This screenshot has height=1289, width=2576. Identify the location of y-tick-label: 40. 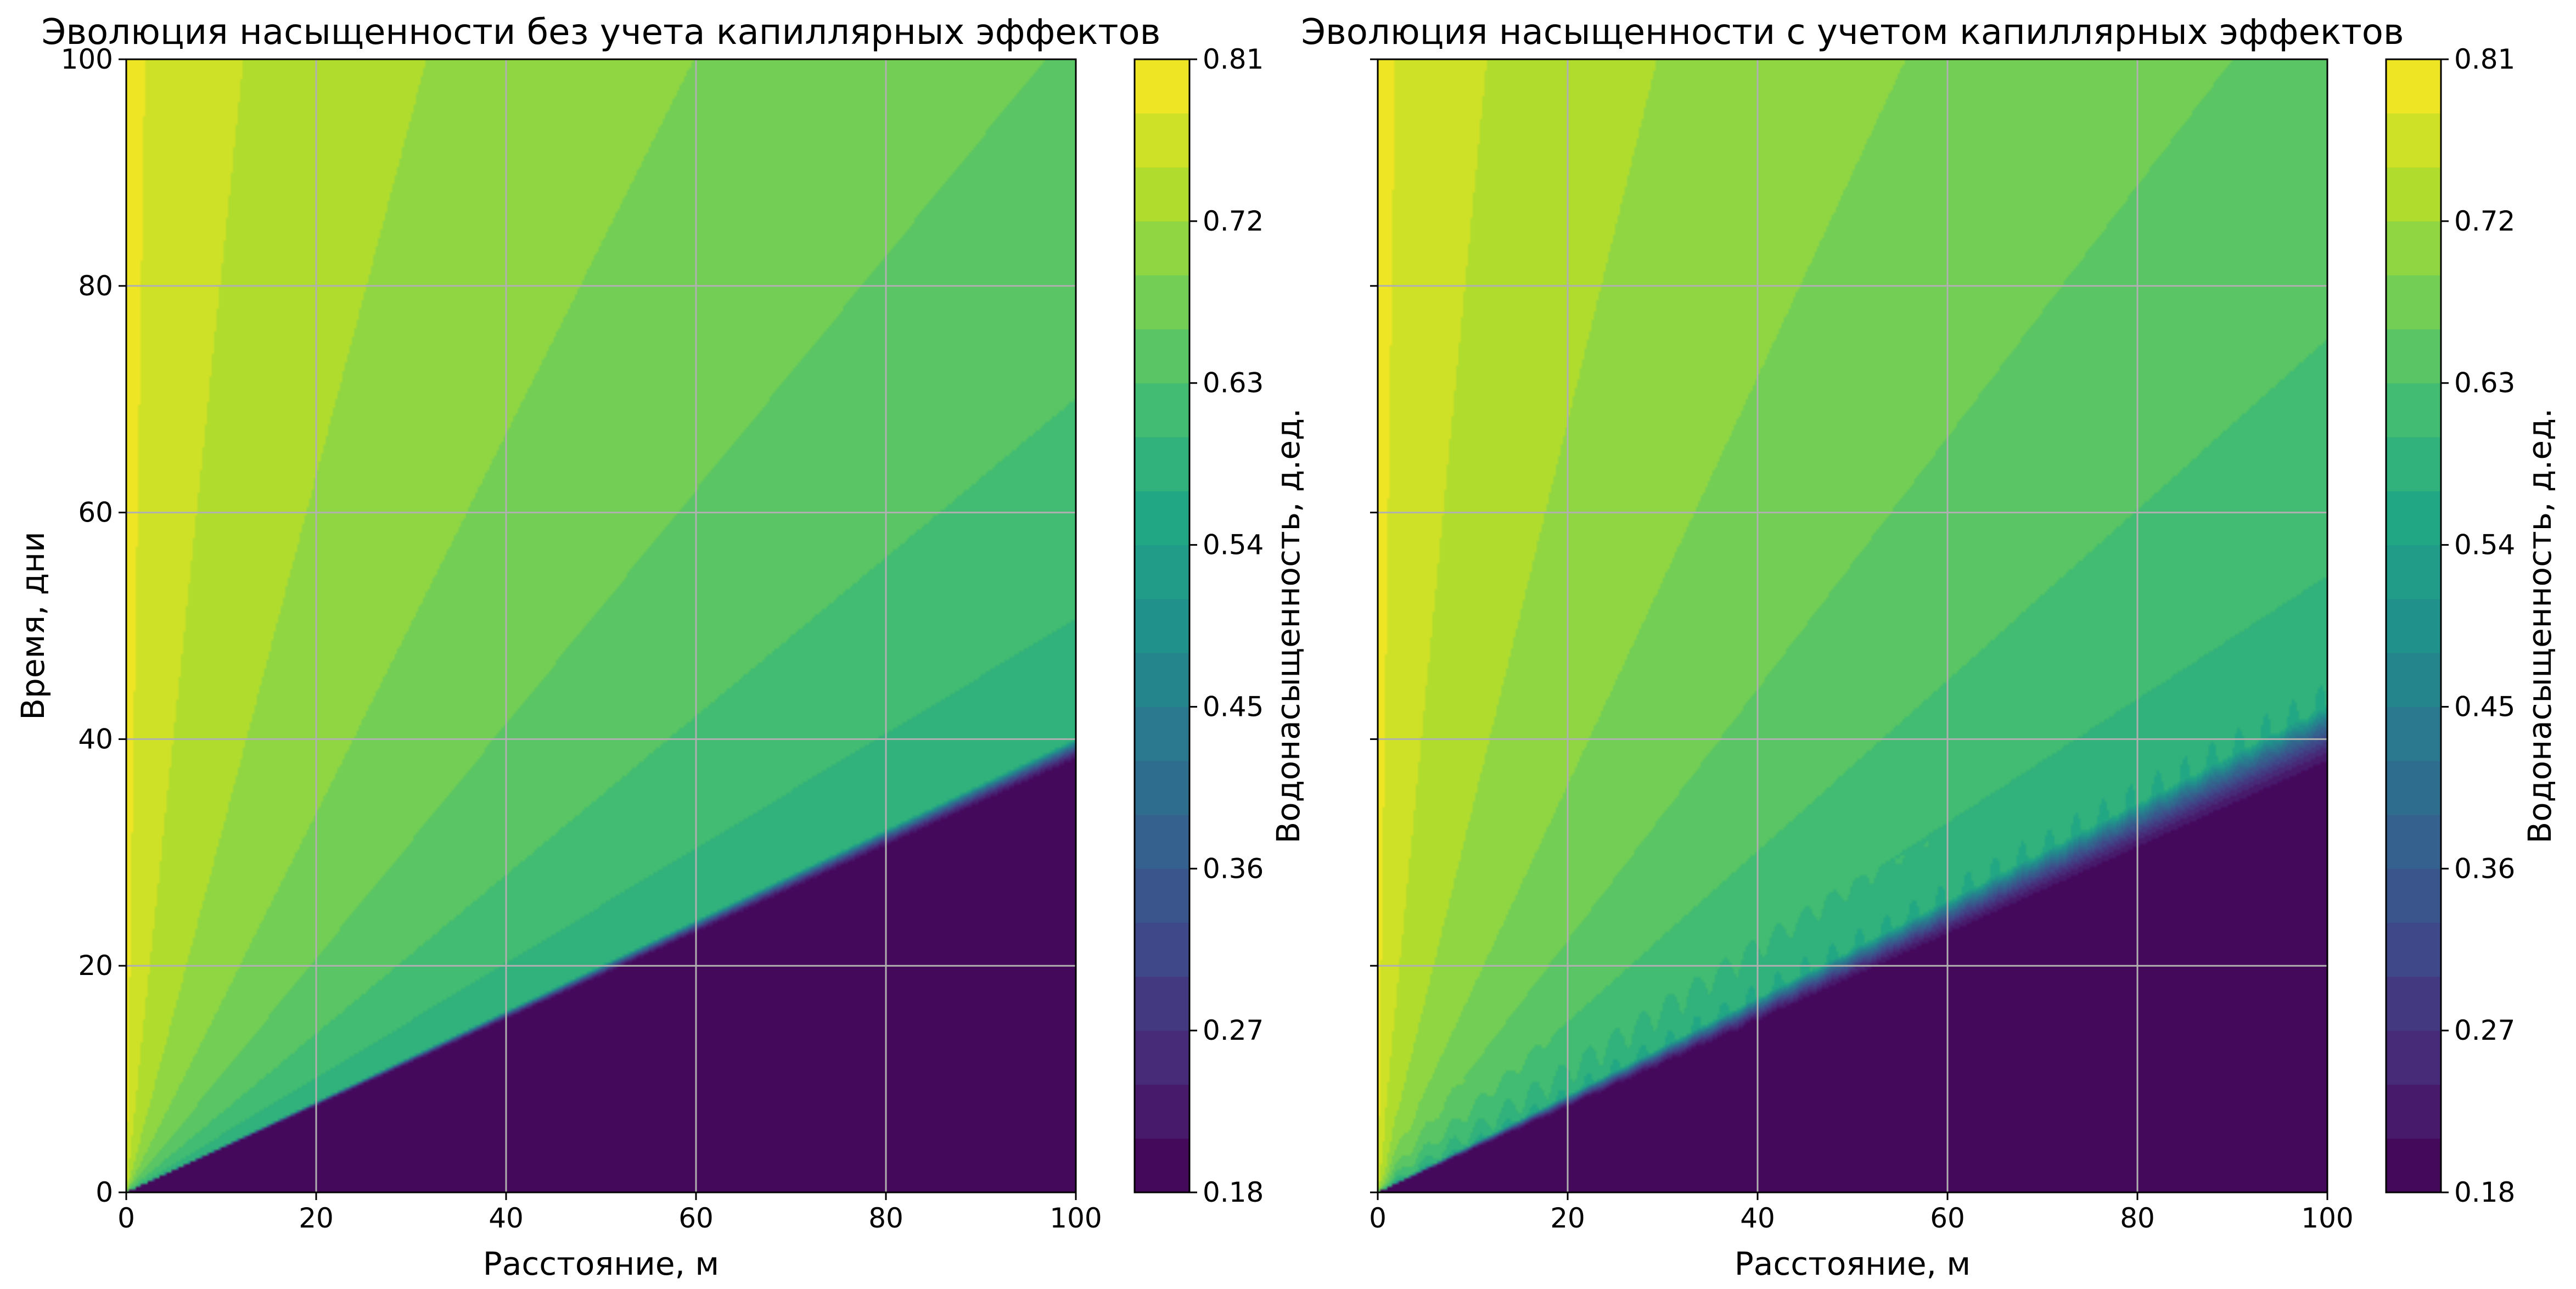
(96, 739).